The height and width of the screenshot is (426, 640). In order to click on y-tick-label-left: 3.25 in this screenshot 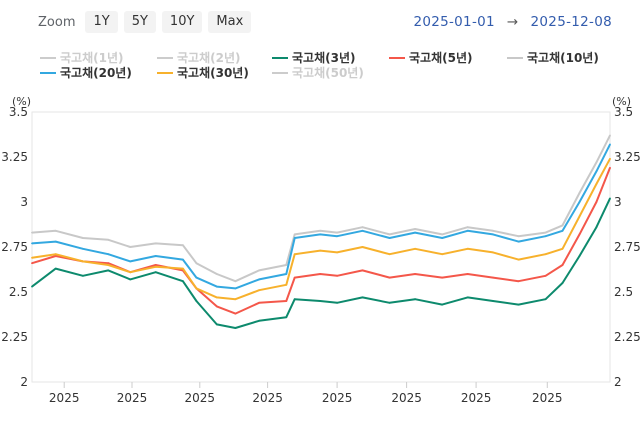, I will do `click(14, 157)`.